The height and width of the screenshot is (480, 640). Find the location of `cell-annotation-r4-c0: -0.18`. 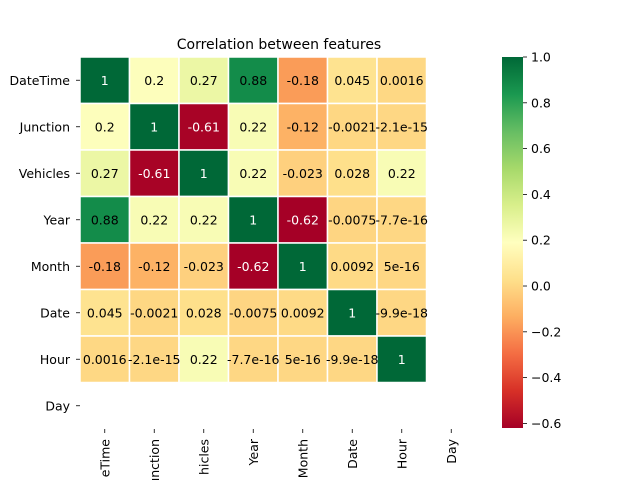

cell-annotation-r4-c0: -0.18 is located at coordinates (105, 266).